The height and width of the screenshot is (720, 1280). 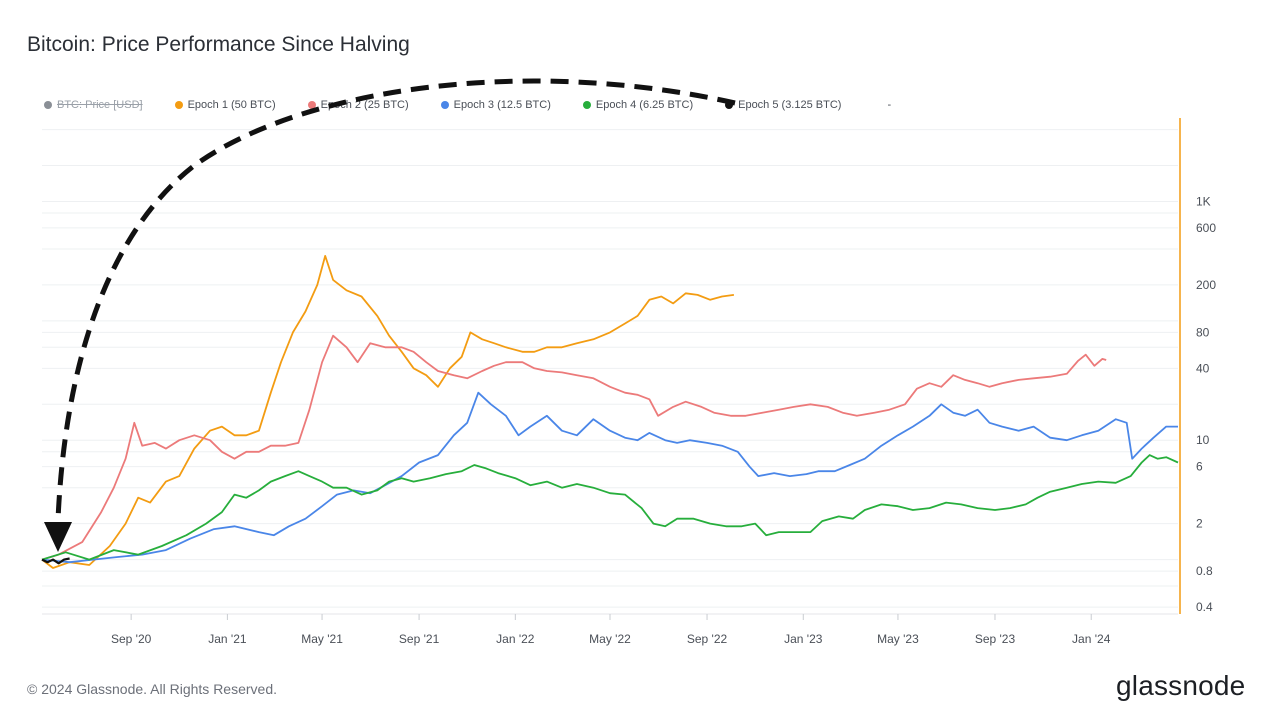 I want to click on y-tick-label-9: 1K, so click(x=1203, y=201).